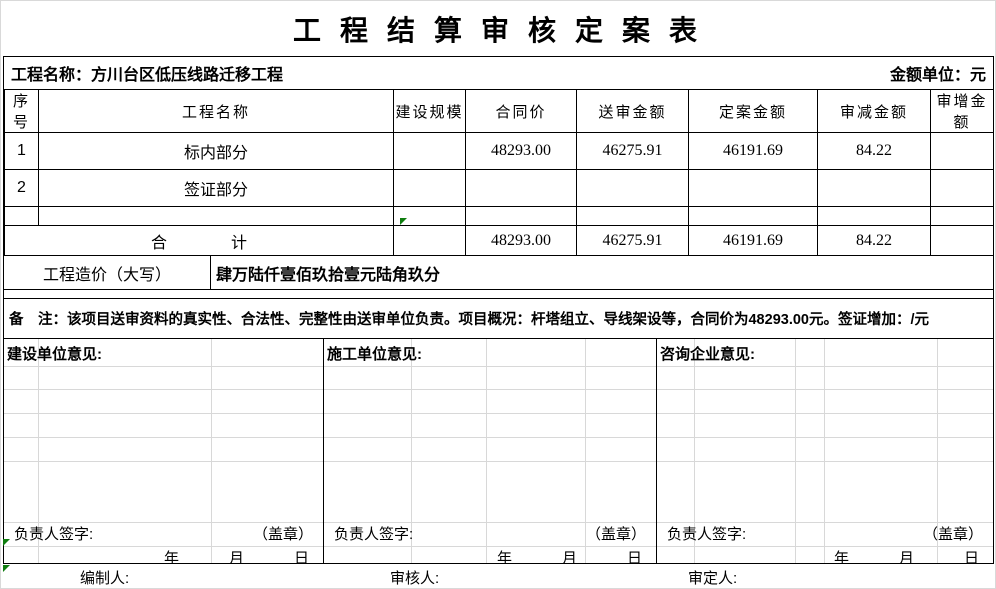 The height and width of the screenshot is (589, 996). Describe the element at coordinates (107, 272) in the screenshot. I see `amount-in-words-label: 工程造价（大写）` at that location.